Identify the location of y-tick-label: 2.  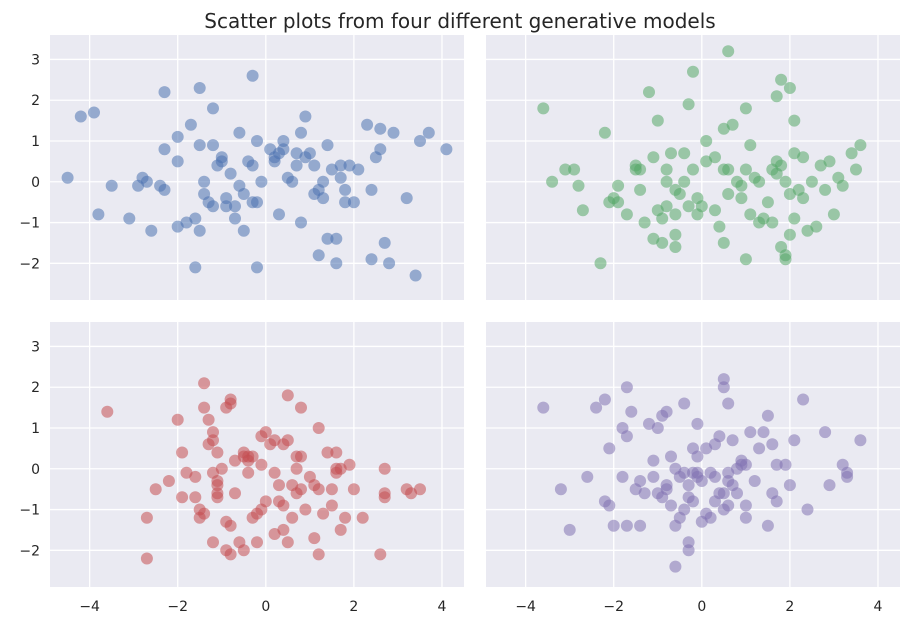
(35, 388).